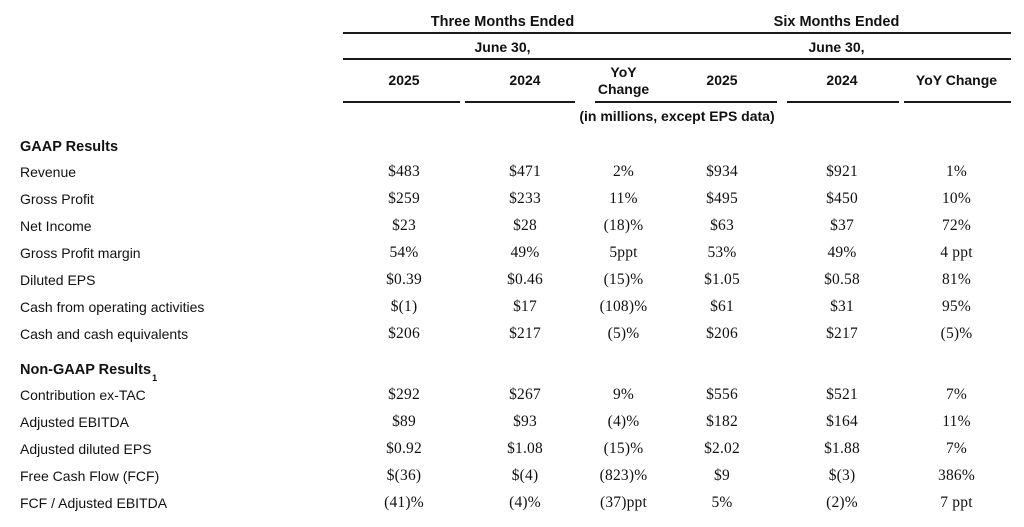 Image resolution: width=1024 pixels, height=527 pixels. I want to click on value-cell: $63, so click(722, 225).